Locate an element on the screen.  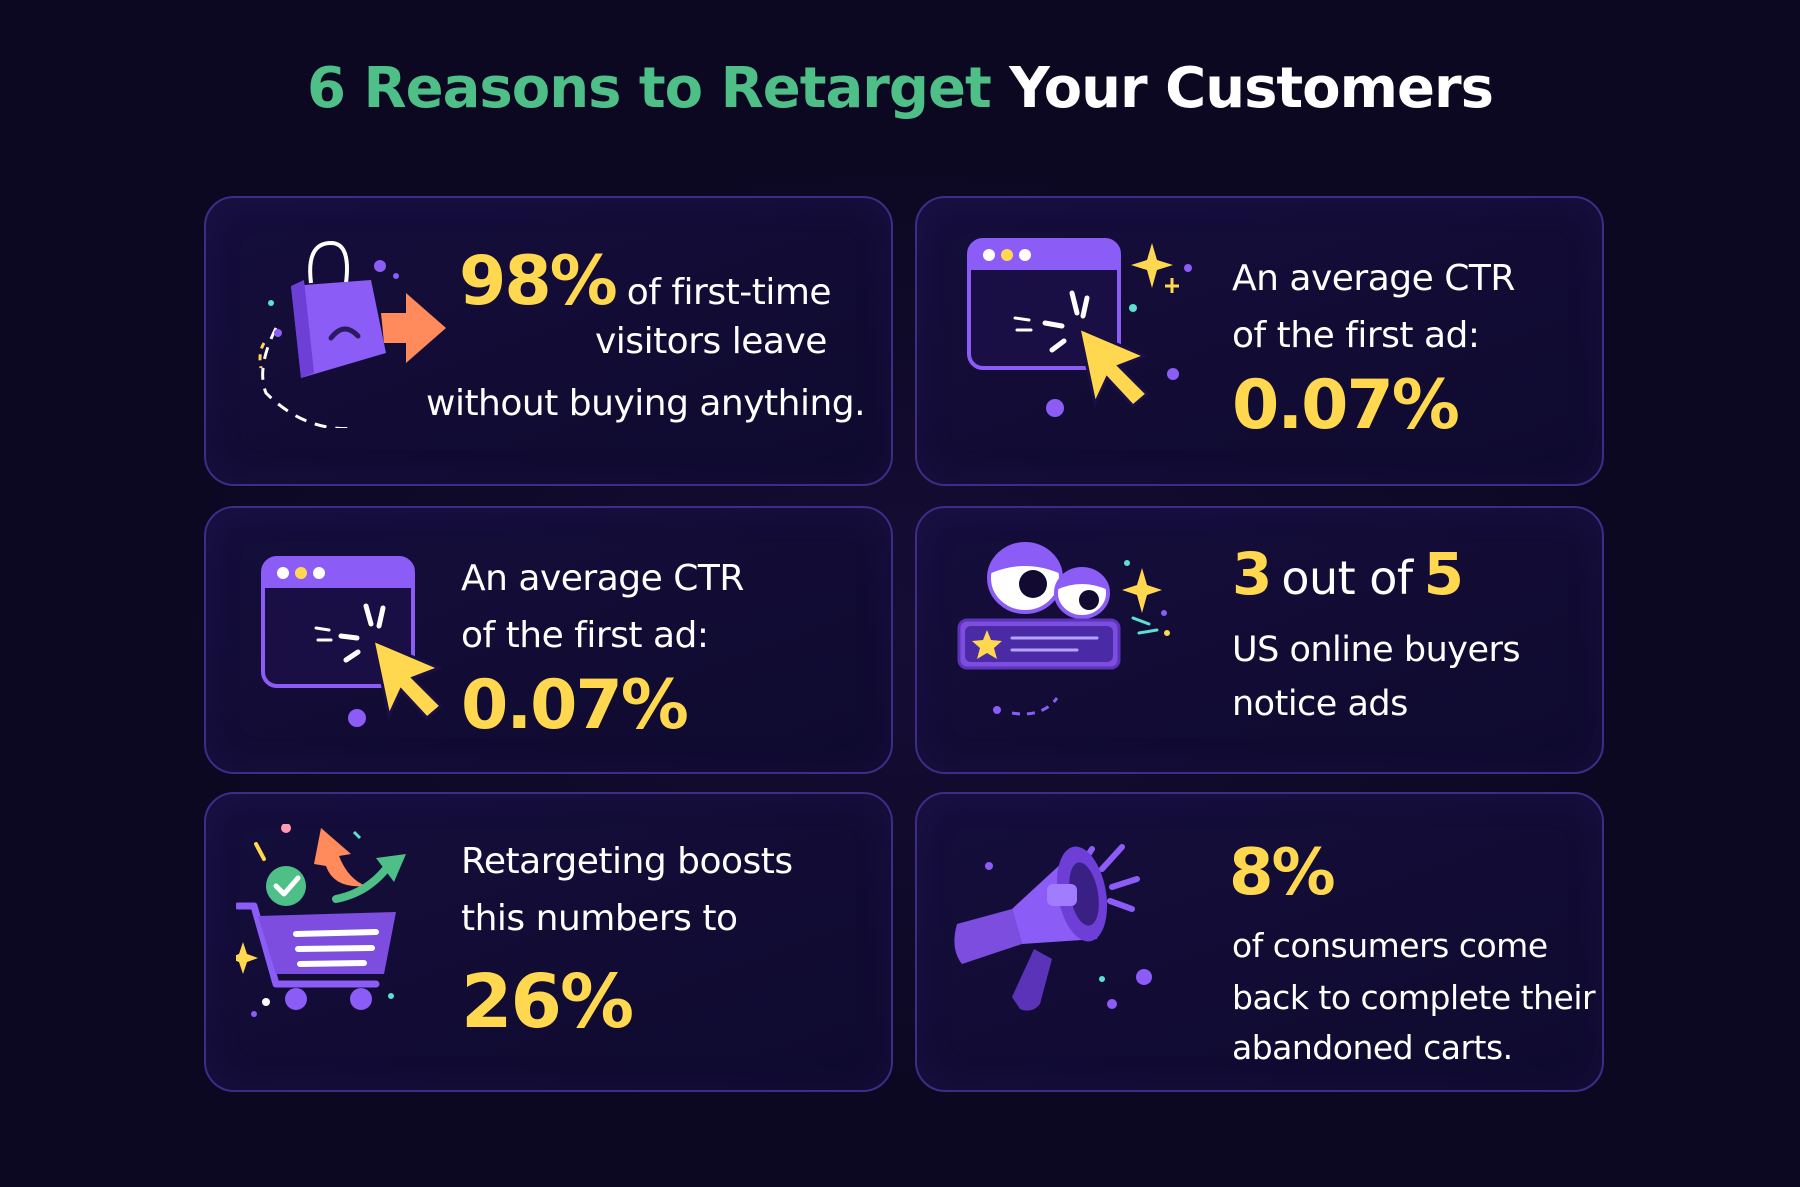
card-text: of consumers come is located at coordinates (1390, 945).